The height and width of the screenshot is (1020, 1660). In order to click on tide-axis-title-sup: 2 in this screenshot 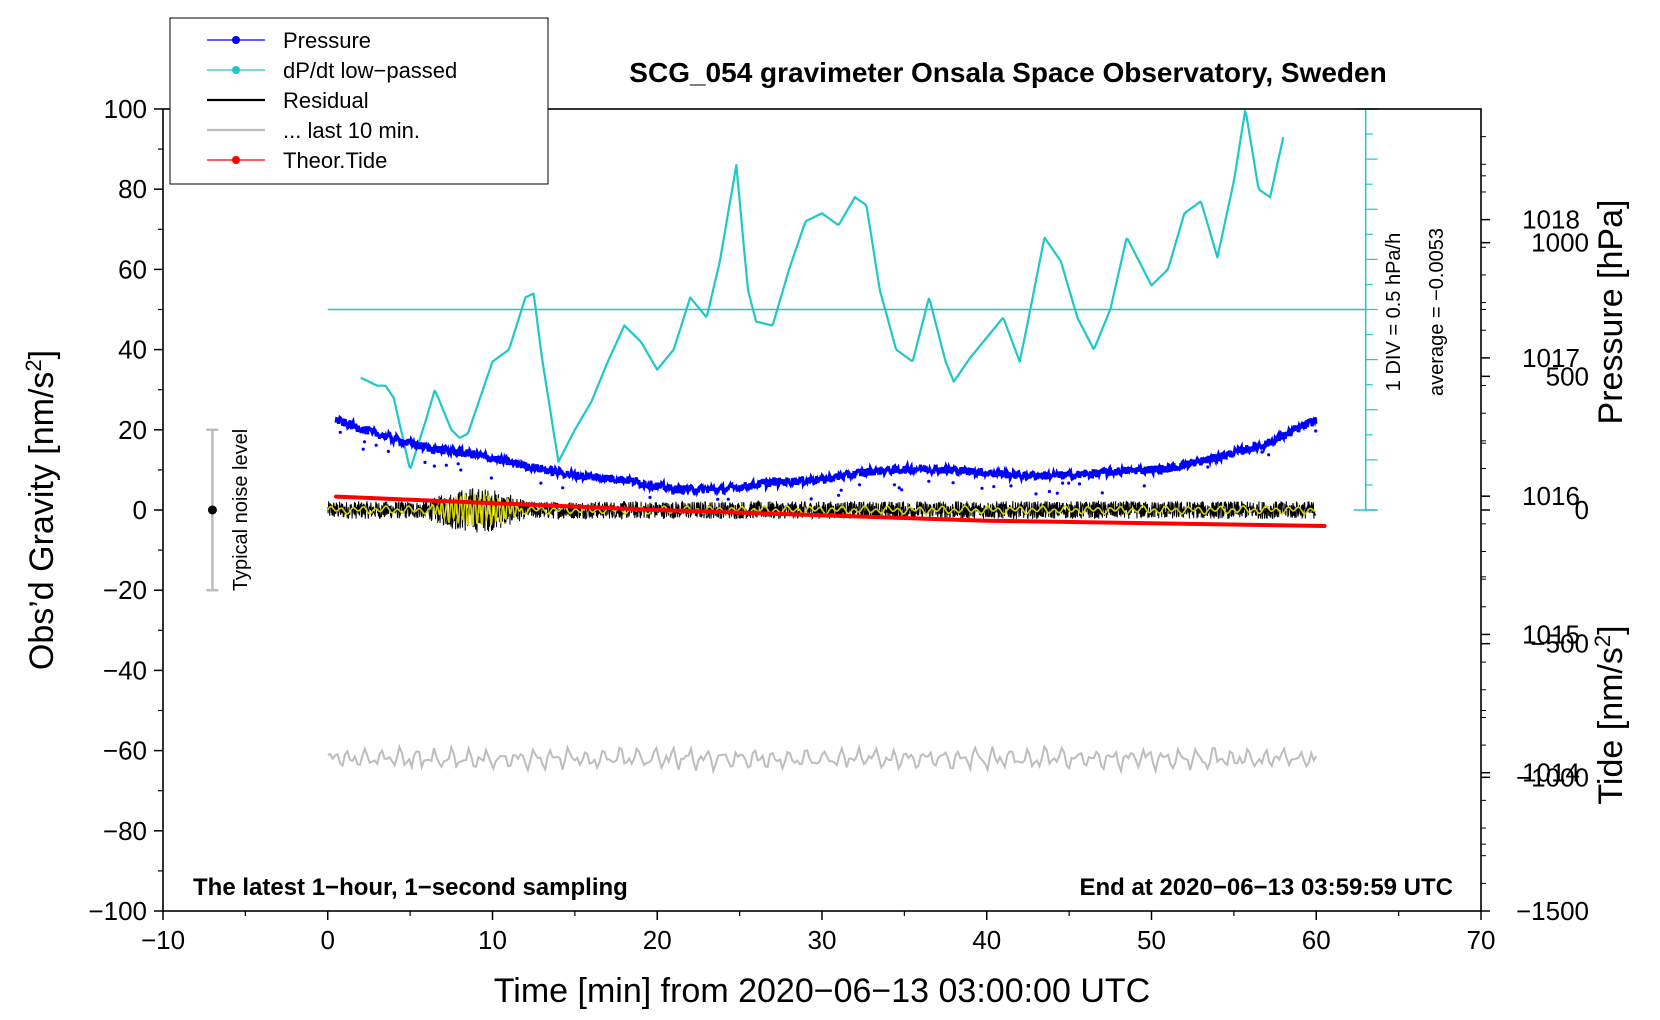, I will do `click(1602, 641)`.